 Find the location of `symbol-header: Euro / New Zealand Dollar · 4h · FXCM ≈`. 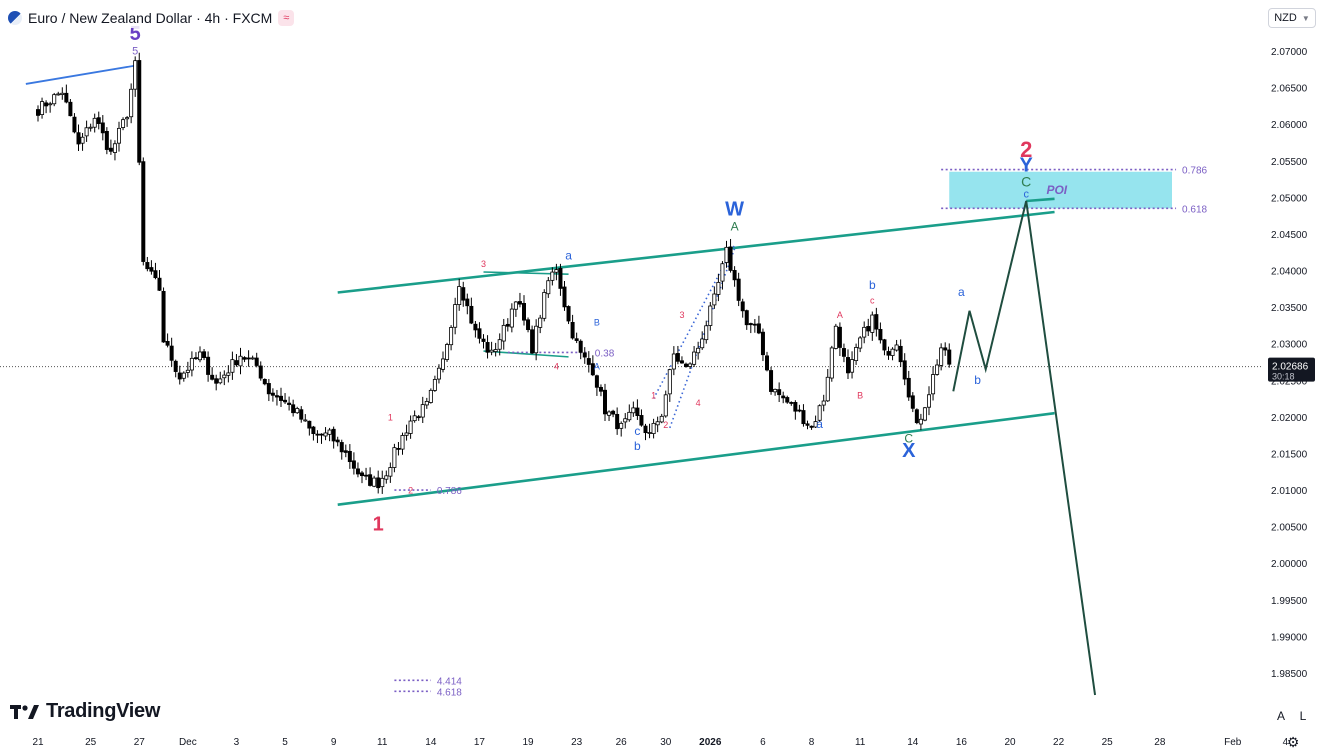

symbol-header: Euro / New Zealand Dollar · 4h · FXCM ≈ is located at coordinates (151, 18).